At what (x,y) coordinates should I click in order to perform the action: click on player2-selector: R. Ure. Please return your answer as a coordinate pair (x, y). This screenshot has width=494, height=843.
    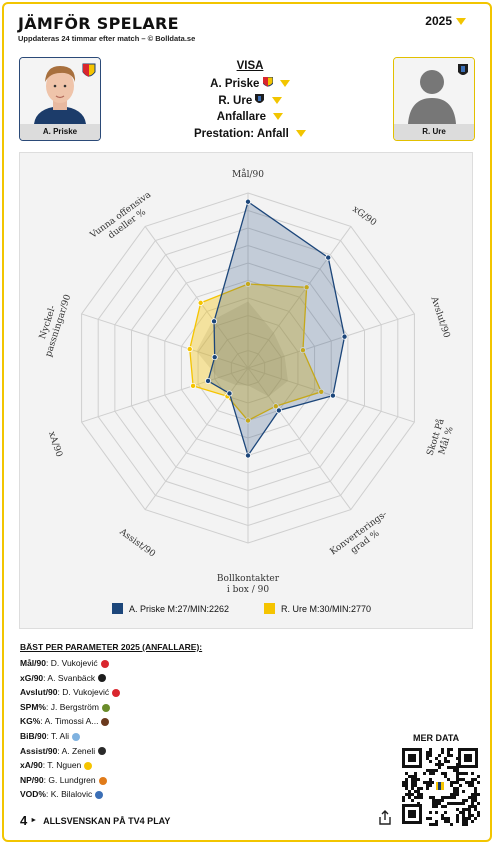
    Looking at the image, I should click on (250, 100).